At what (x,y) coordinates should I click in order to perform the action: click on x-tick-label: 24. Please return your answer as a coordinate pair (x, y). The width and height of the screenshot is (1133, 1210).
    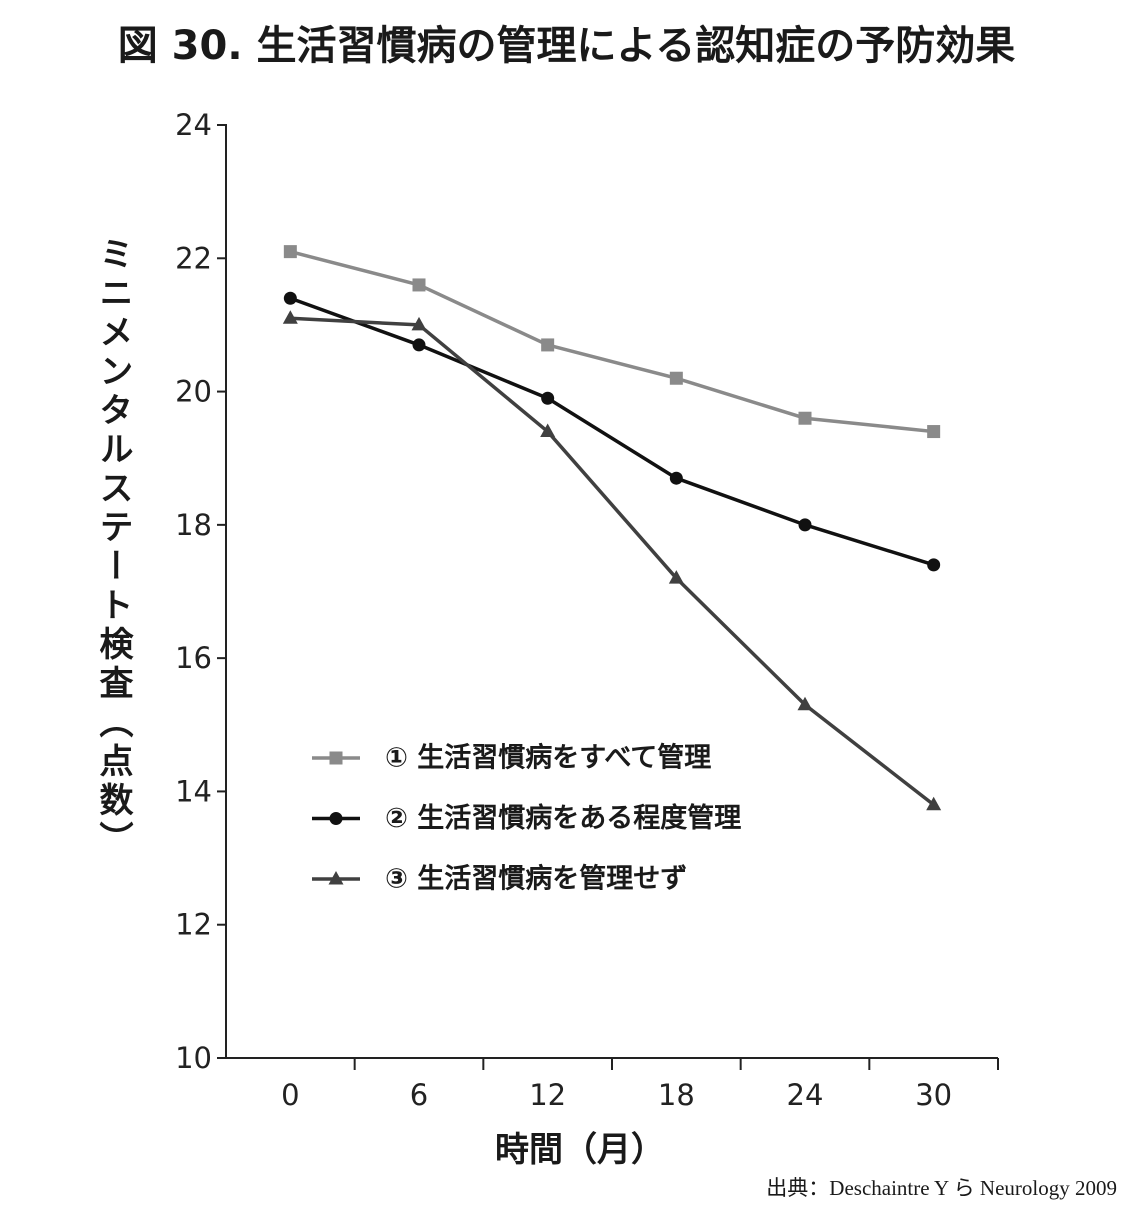
    Looking at the image, I should click on (805, 1095).